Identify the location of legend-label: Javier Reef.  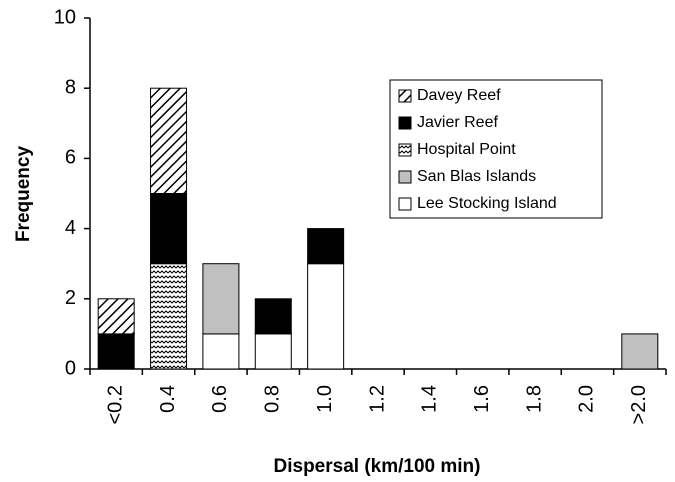
(457, 122).